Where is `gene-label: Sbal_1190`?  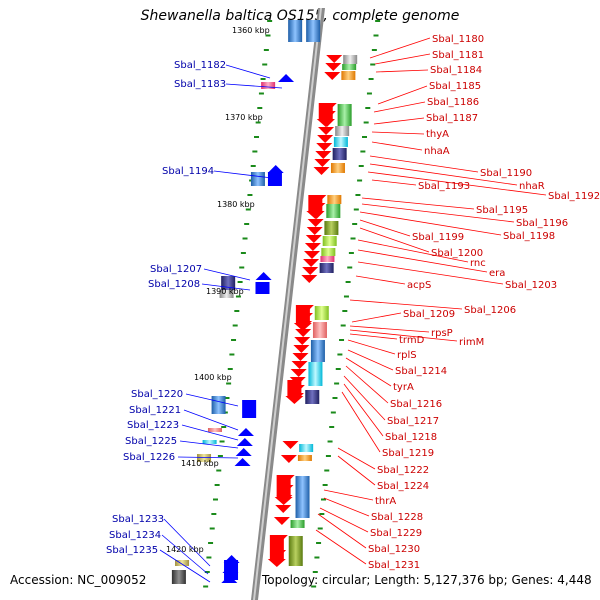 gene-label: Sbal_1190 is located at coordinates (506, 173).